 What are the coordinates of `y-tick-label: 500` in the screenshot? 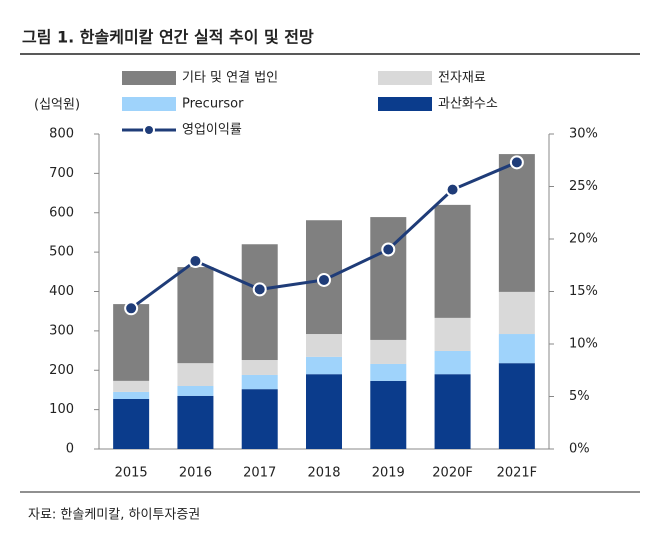 It's located at (61, 252).